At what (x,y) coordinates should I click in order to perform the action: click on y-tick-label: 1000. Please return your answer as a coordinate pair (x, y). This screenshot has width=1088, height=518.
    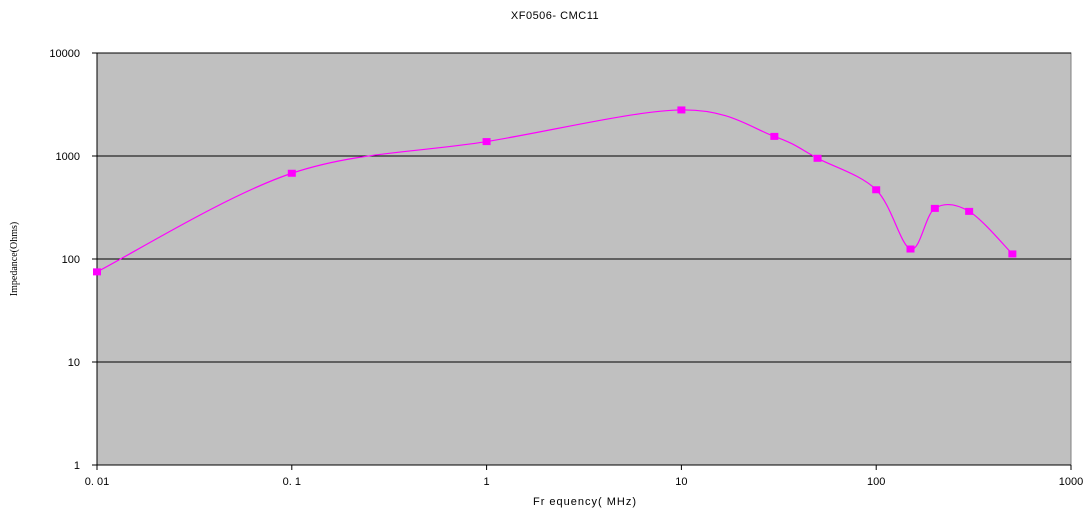
    Looking at the image, I should click on (68, 157).